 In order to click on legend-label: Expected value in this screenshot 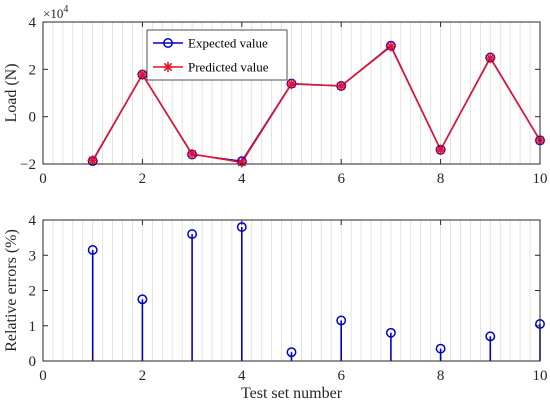, I will do `click(228, 43)`.